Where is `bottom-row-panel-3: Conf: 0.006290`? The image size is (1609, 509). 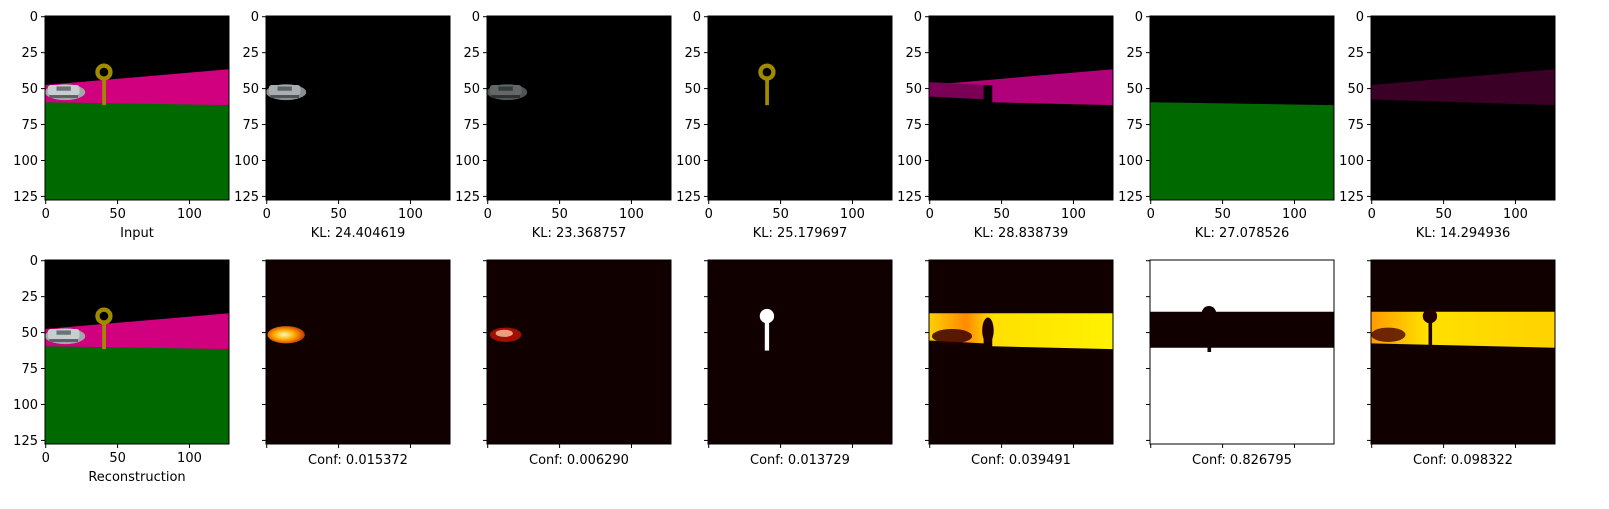 bottom-row-panel-3: Conf: 0.006290 is located at coordinates (577, 363).